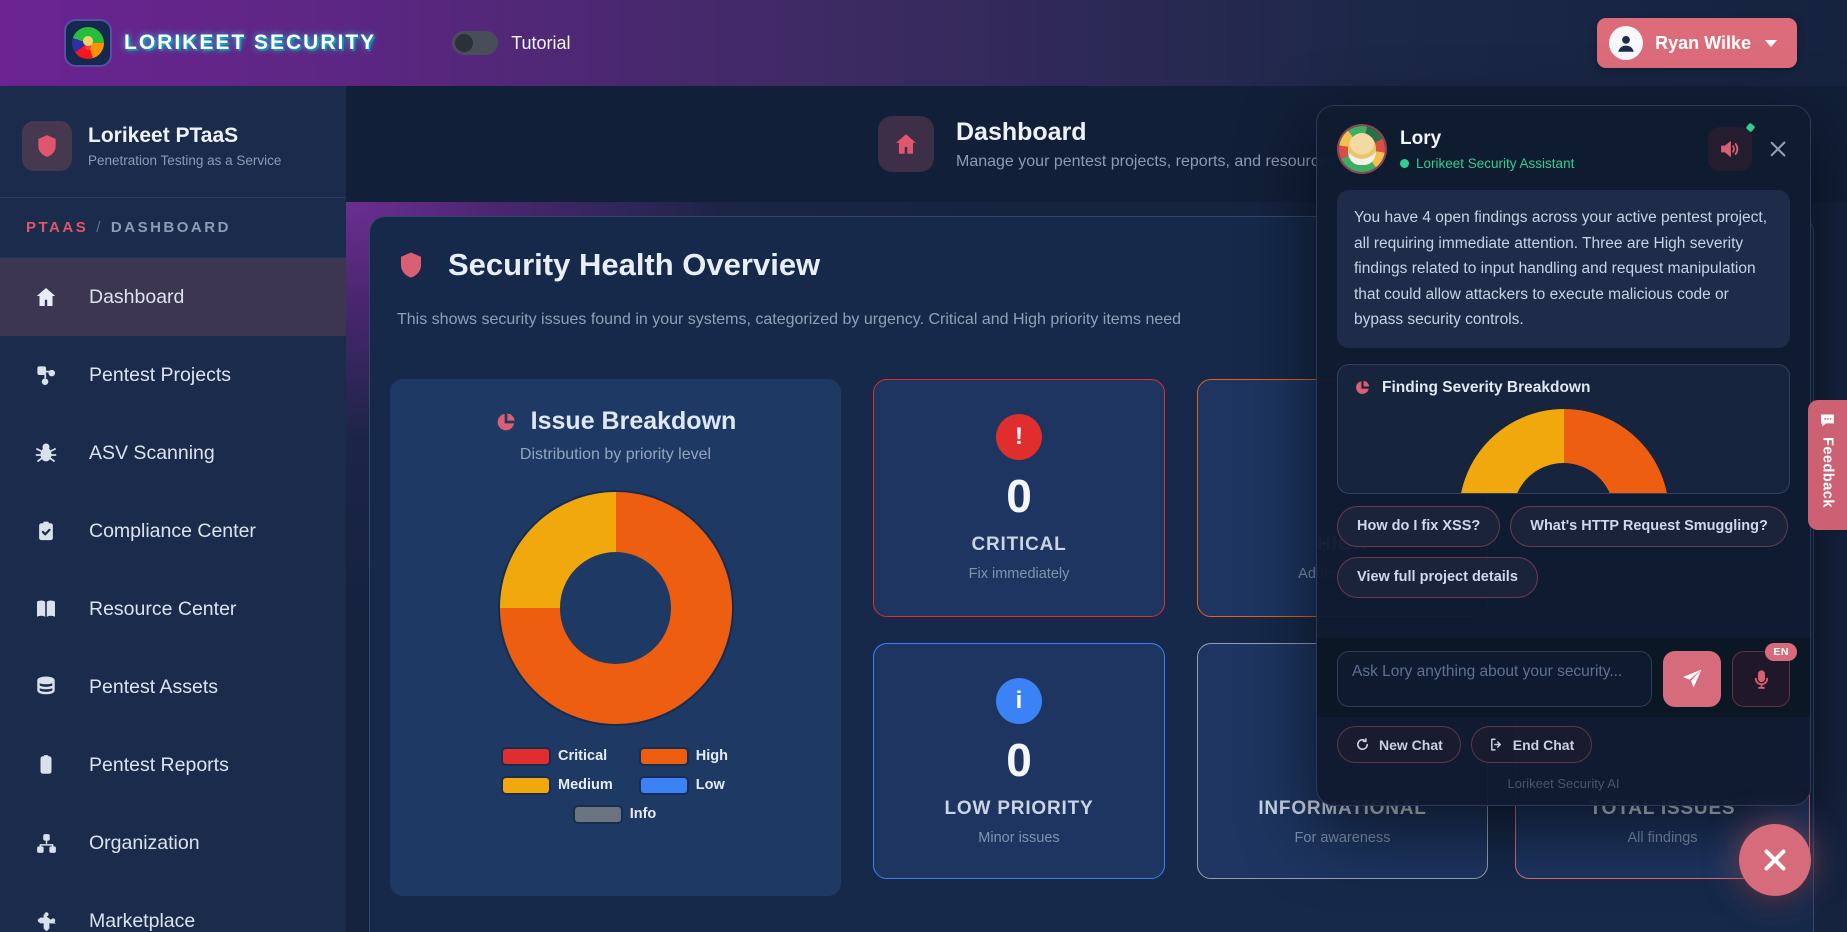 This screenshot has height=932, width=1847. Describe the element at coordinates (46, 453) in the screenshot. I see `bug-icon` at that location.